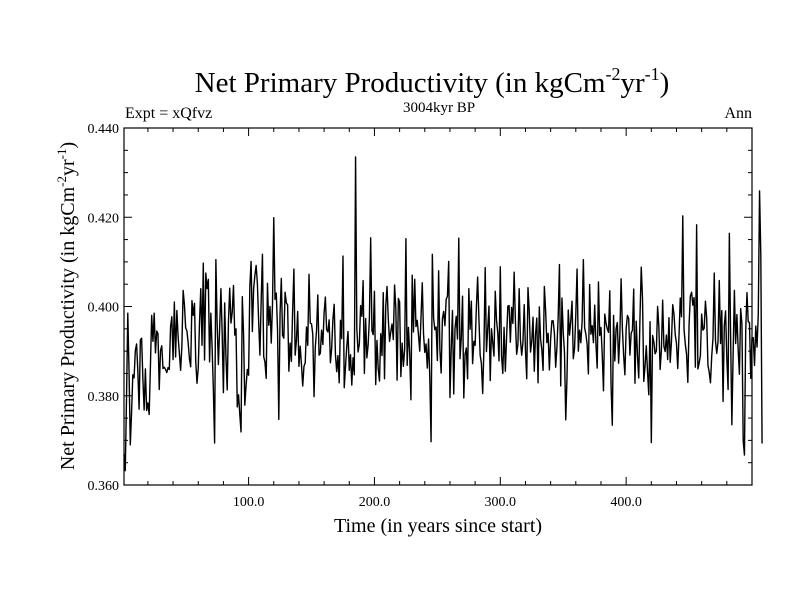 The width and height of the screenshot is (800, 600). I want to click on chart-subtitle: 3004kyr BP, so click(439, 108).